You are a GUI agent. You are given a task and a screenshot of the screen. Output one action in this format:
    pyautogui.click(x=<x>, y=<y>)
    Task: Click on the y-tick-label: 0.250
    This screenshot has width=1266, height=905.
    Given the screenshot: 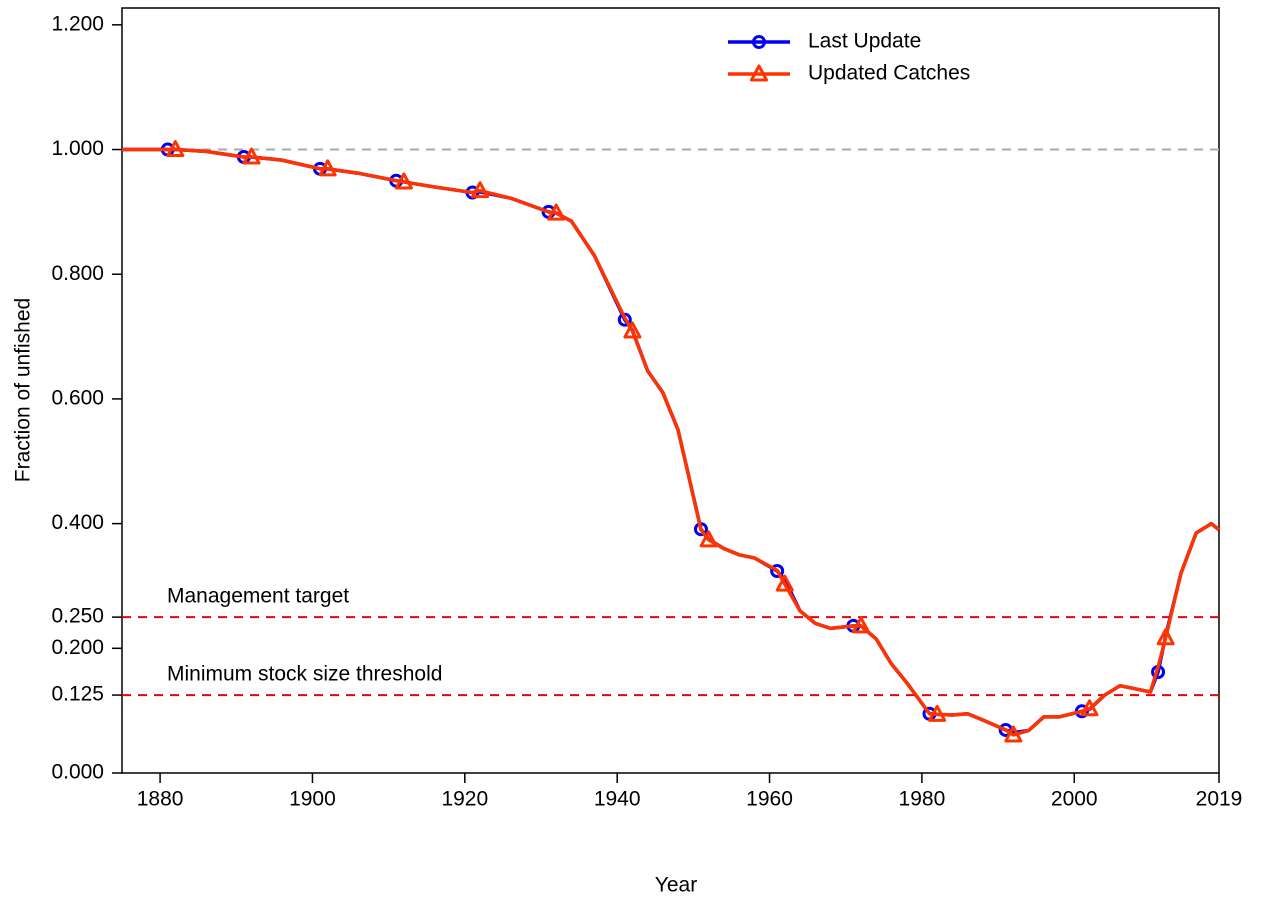 What is the action you would take?
    pyautogui.click(x=77, y=616)
    